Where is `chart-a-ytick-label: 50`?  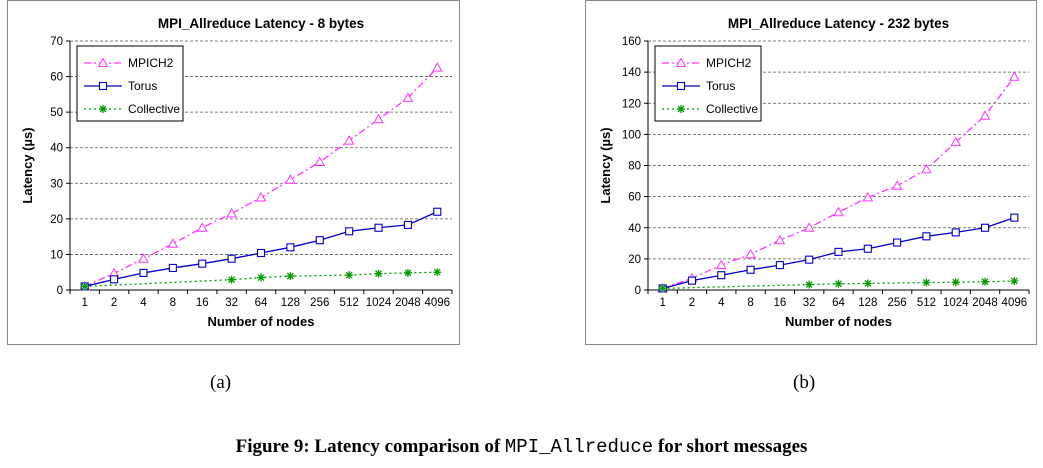
chart-a-ytick-label: 50 is located at coordinates (56, 113).